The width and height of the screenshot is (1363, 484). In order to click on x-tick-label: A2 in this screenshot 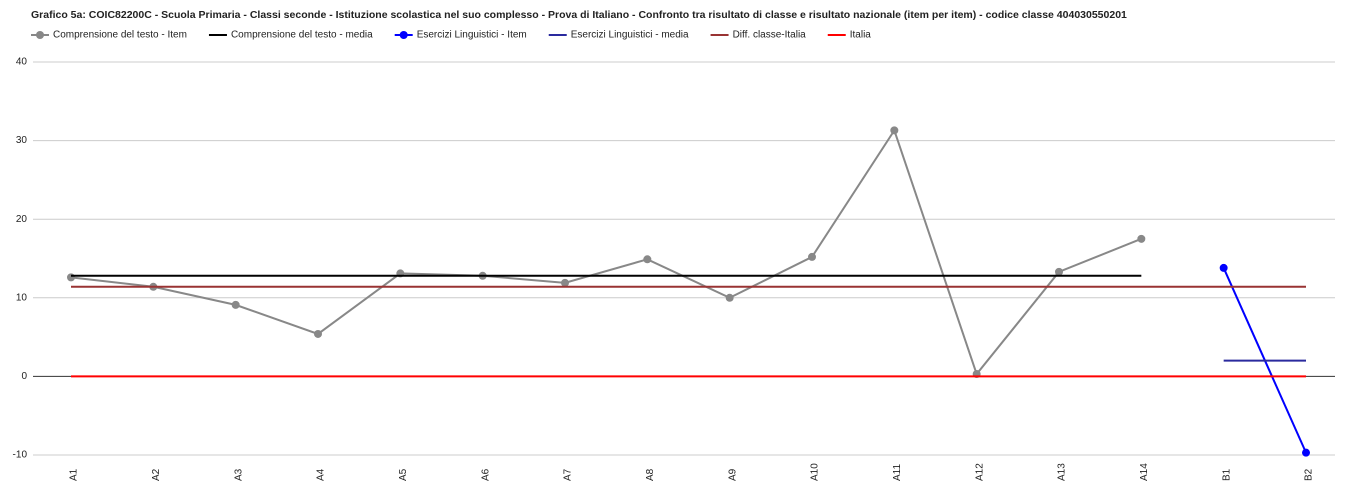, I will do `click(156, 474)`.